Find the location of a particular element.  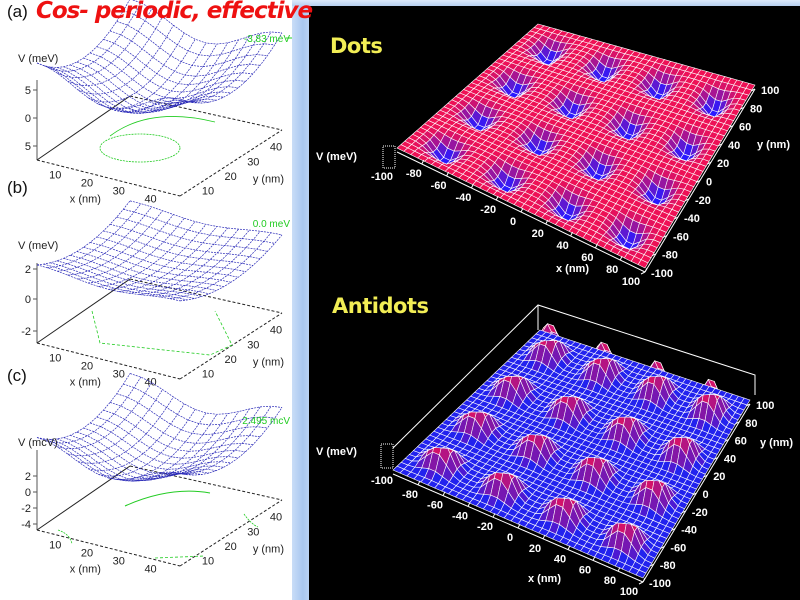

panel-a-x-tick-label: 10 is located at coordinates (55, 176).